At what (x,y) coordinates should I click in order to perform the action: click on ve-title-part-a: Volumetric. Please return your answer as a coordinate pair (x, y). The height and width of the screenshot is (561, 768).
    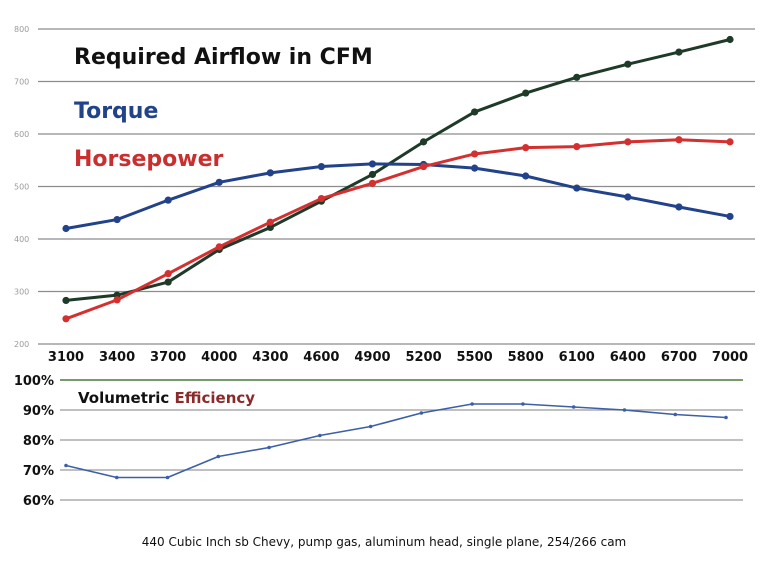
    Looking at the image, I should click on (126, 398).